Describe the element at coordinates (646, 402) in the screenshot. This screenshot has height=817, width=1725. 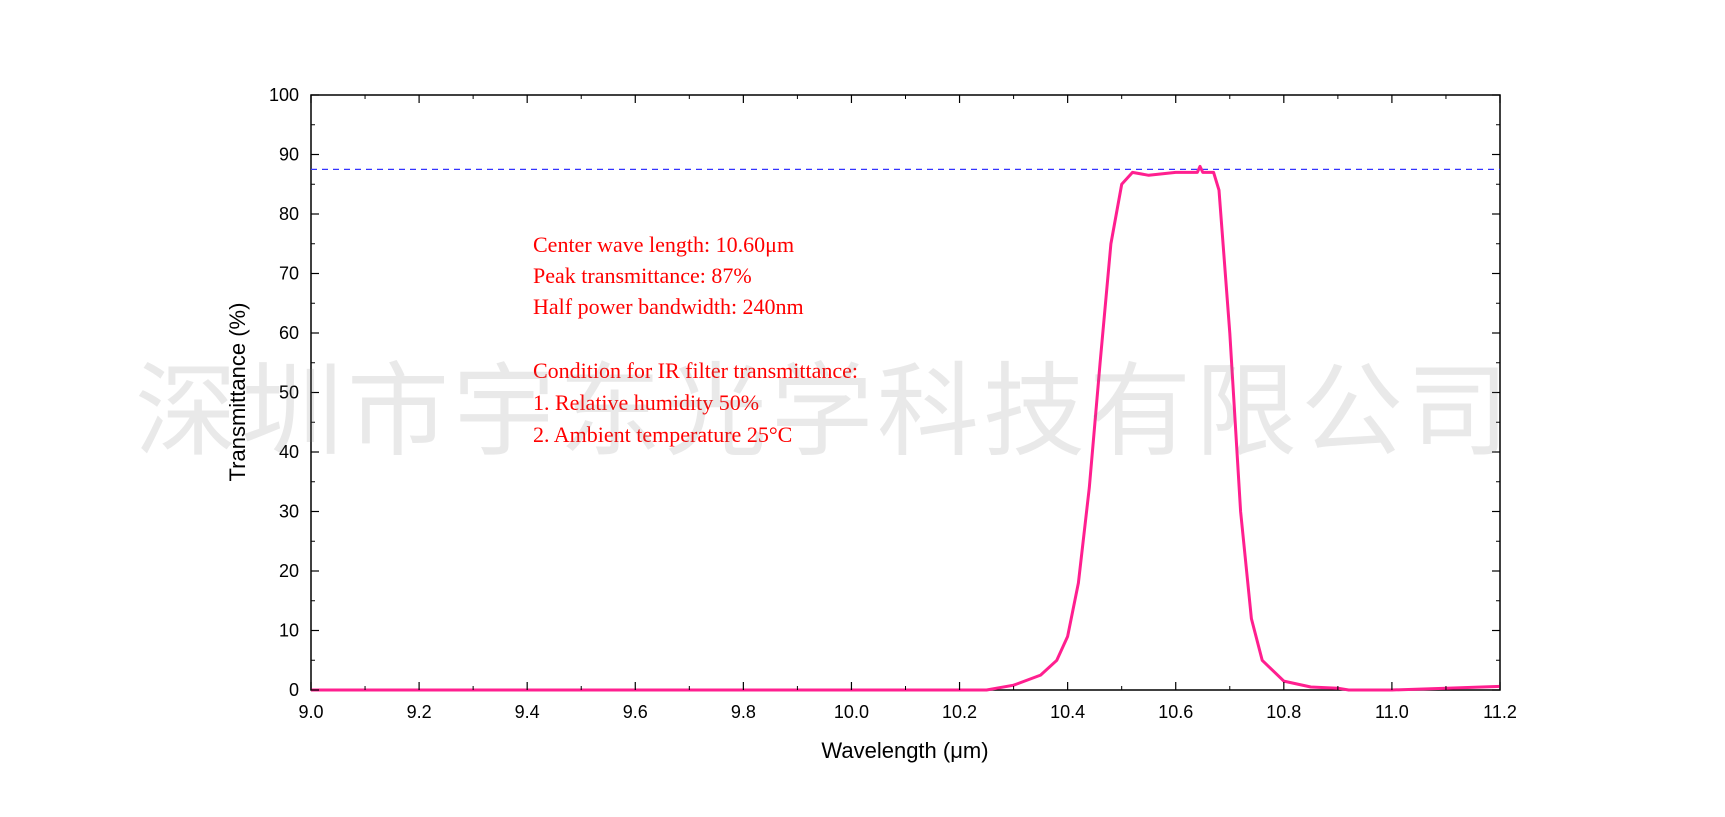
I see `annotation-humidity: 1. Relative humidity 50%` at that location.